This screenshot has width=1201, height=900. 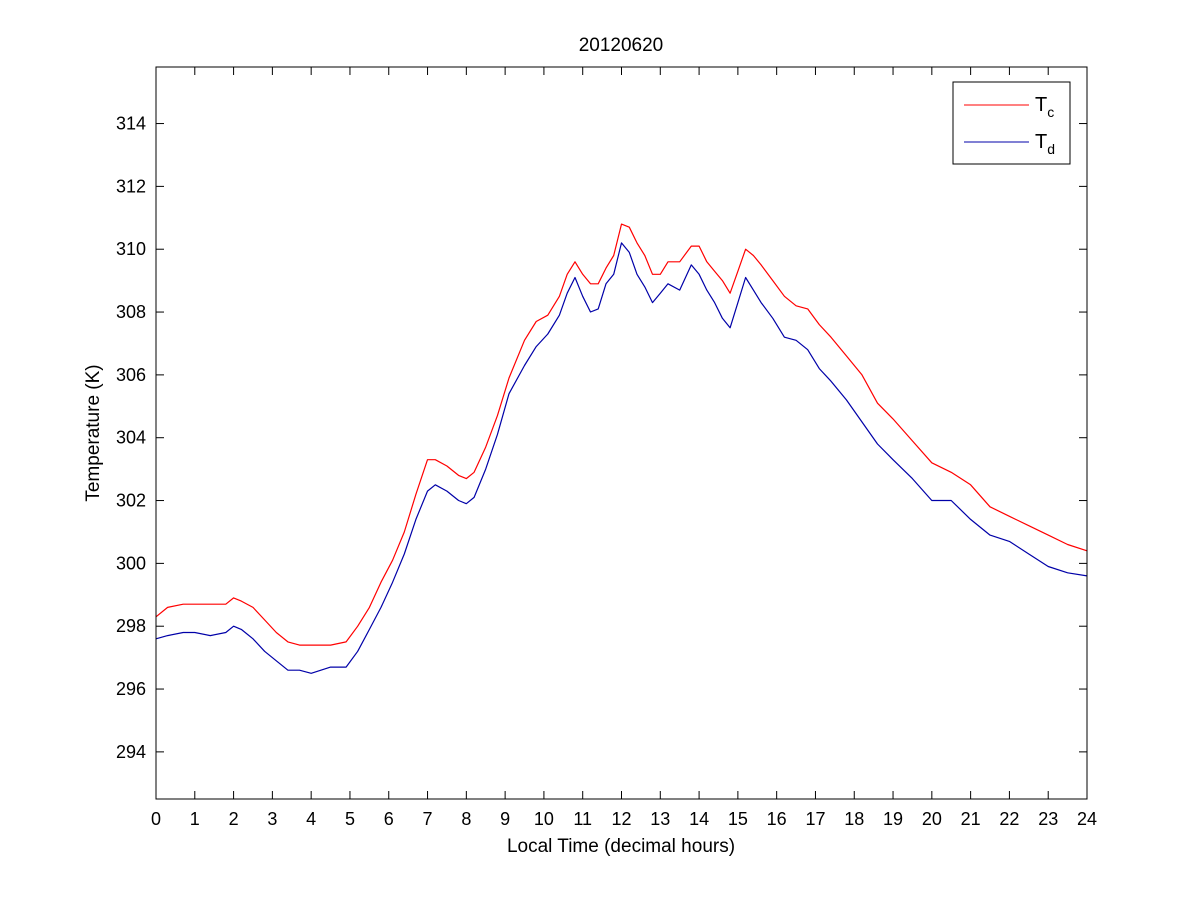 I want to click on x-tick-label: 5, so click(x=350, y=819).